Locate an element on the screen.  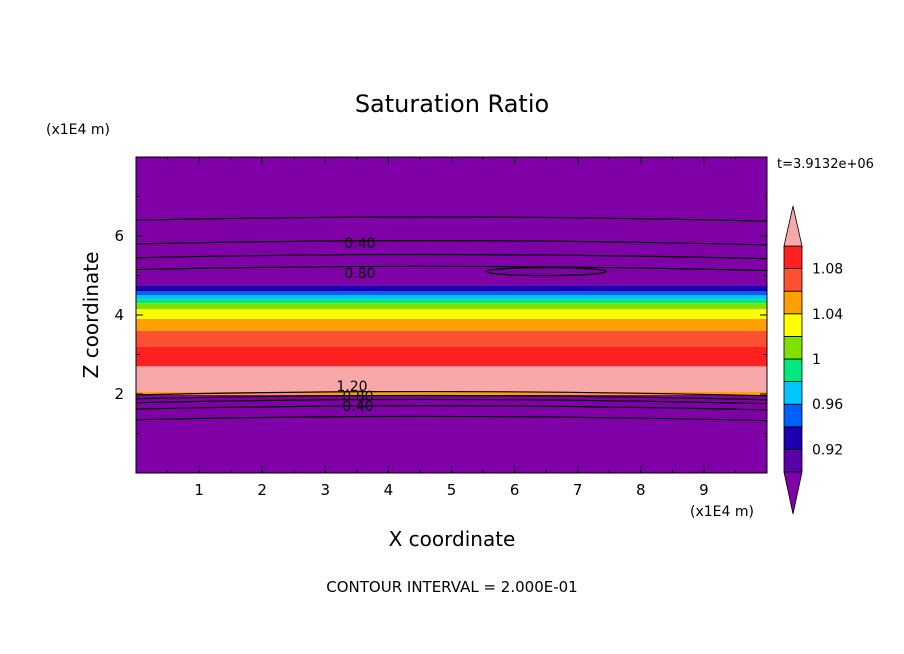
contour-label-4: 0.40 is located at coordinates (357, 407).